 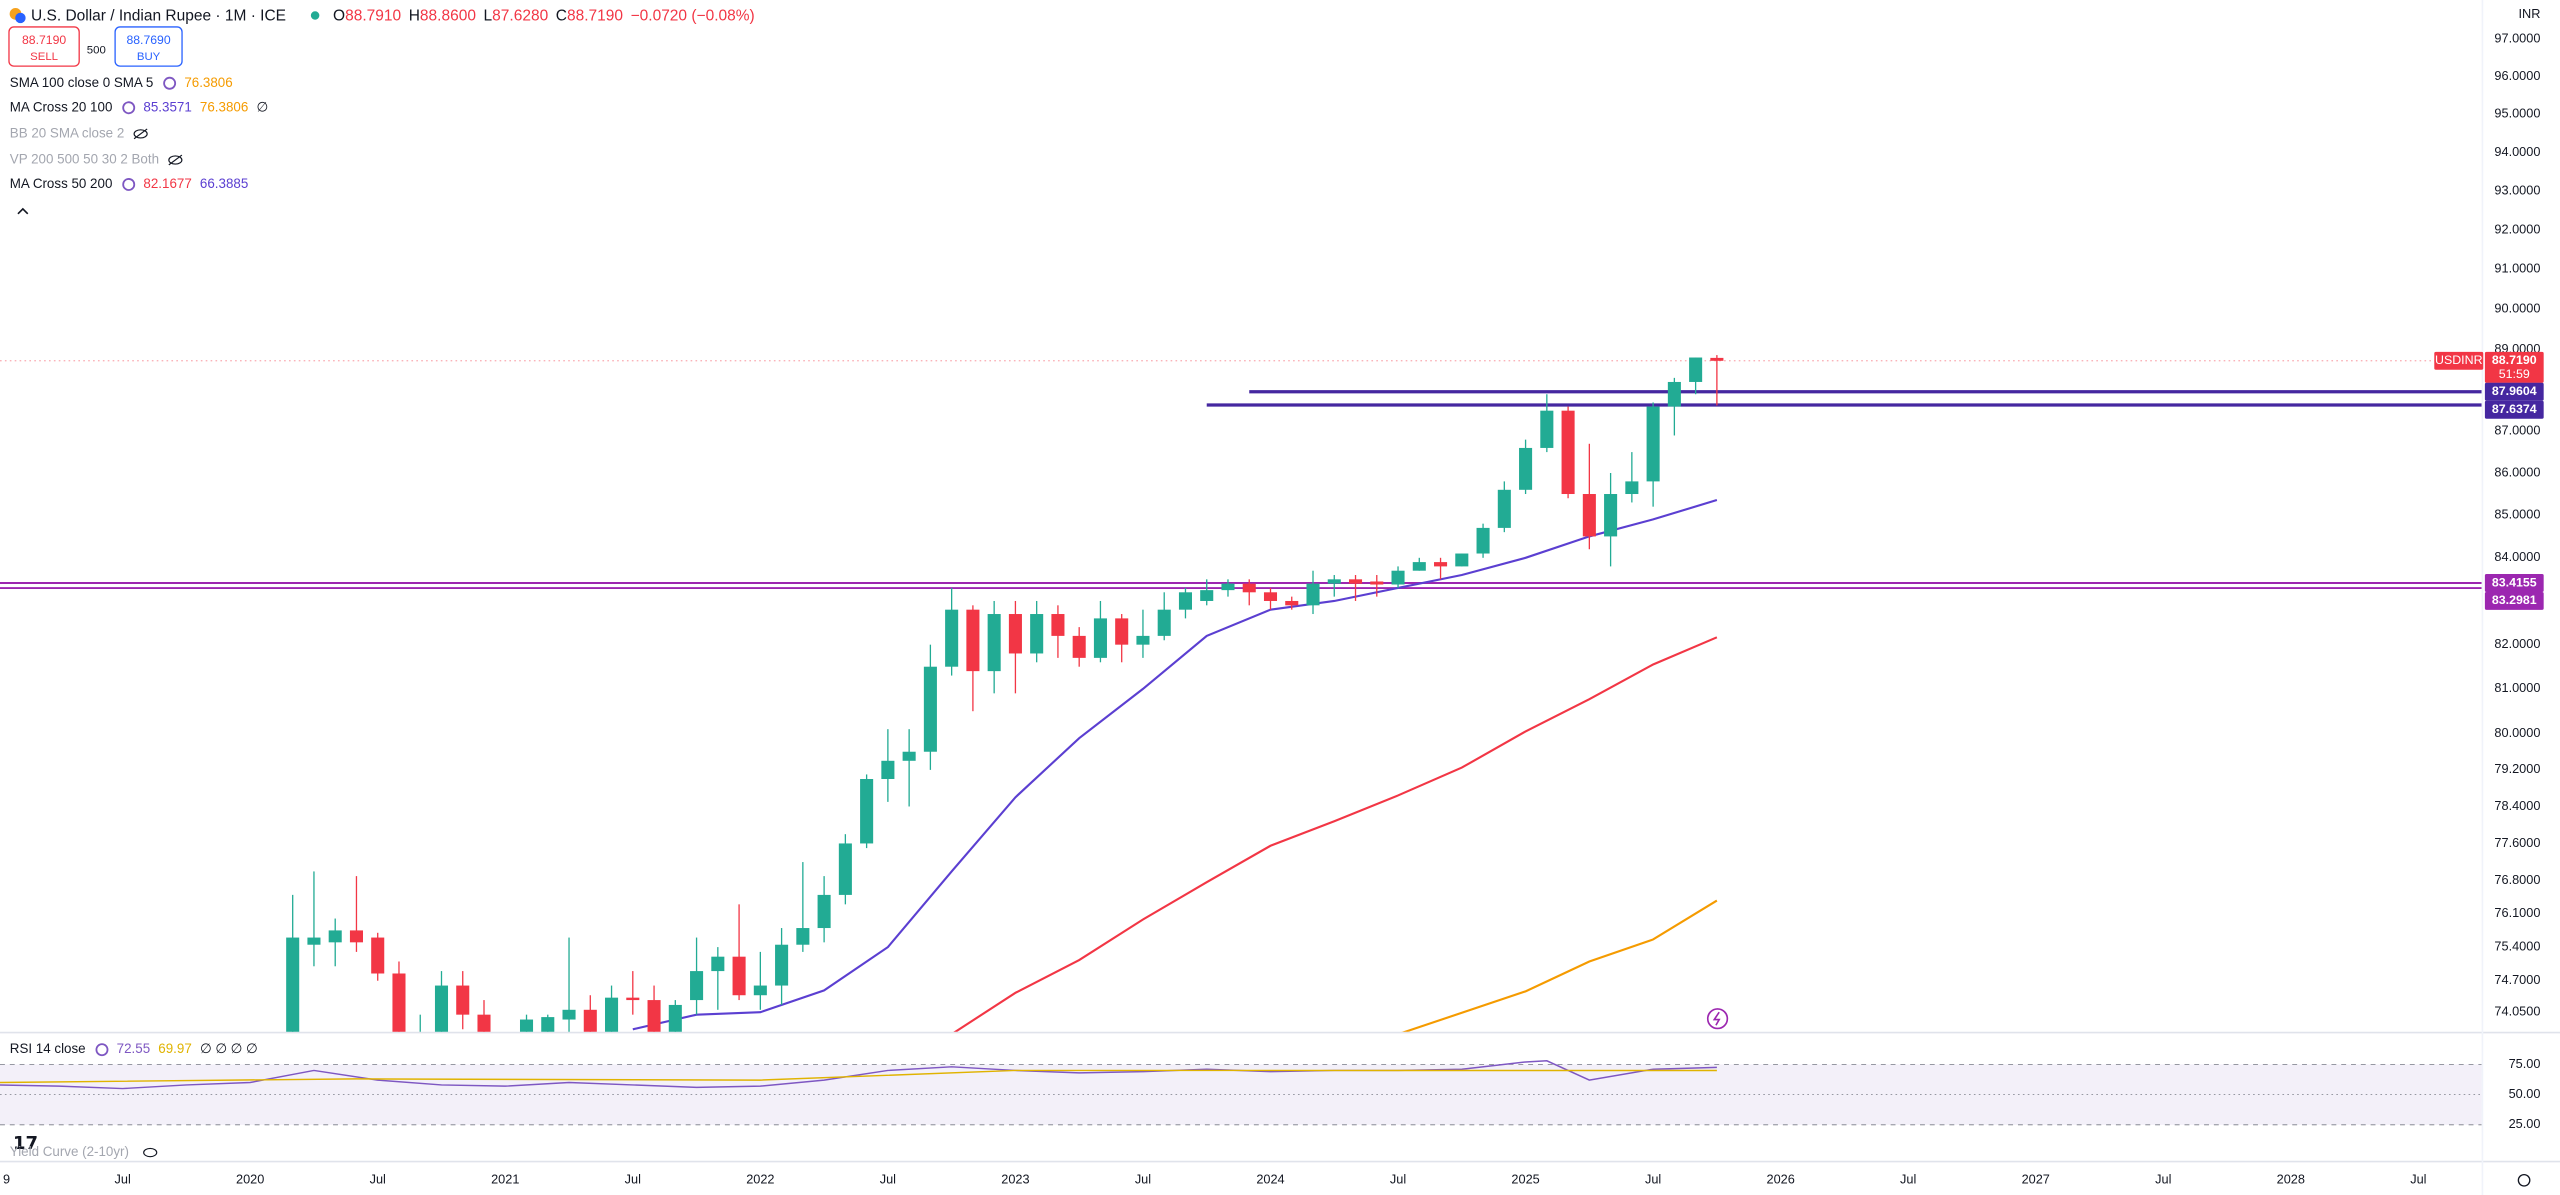 What do you see at coordinates (67, 132) in the screenshot?
I see `indicator-name: BB 20 SMA close 2` at bounding box center [67, 132].